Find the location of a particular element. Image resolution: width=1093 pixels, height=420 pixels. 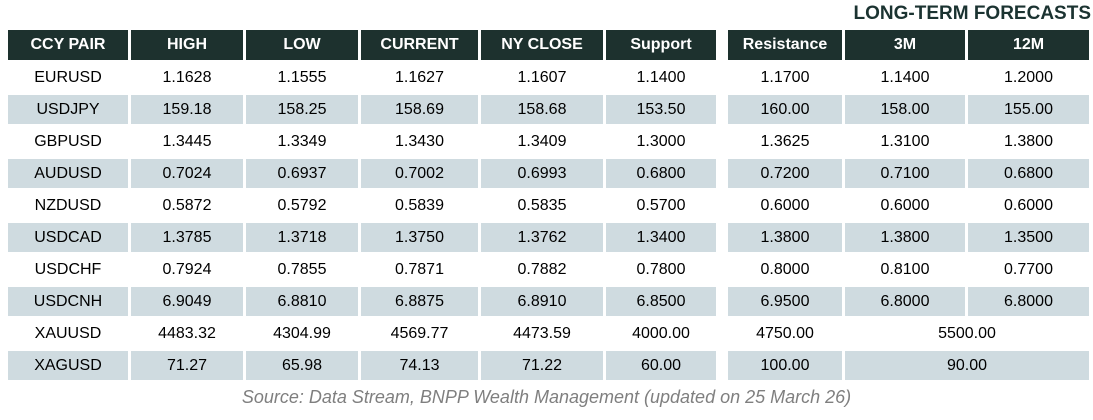

value-cell: 1.1628 is located at coordinates (187, 77).